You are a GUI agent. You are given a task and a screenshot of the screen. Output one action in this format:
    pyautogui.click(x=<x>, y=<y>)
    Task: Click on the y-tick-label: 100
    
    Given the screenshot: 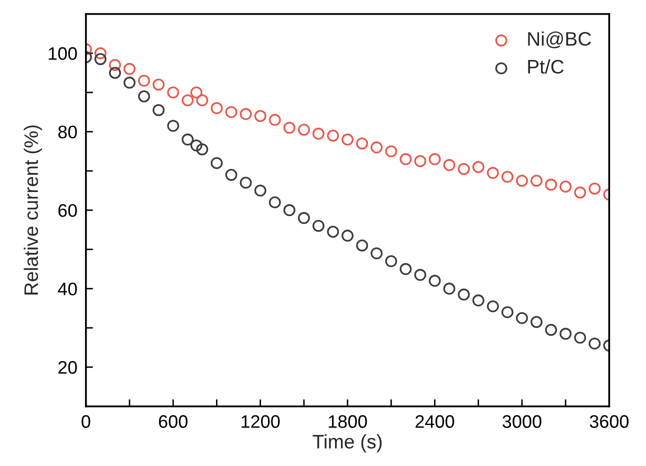 What is the action you would take?
    pyautogui.click(x=62, y=53)
    